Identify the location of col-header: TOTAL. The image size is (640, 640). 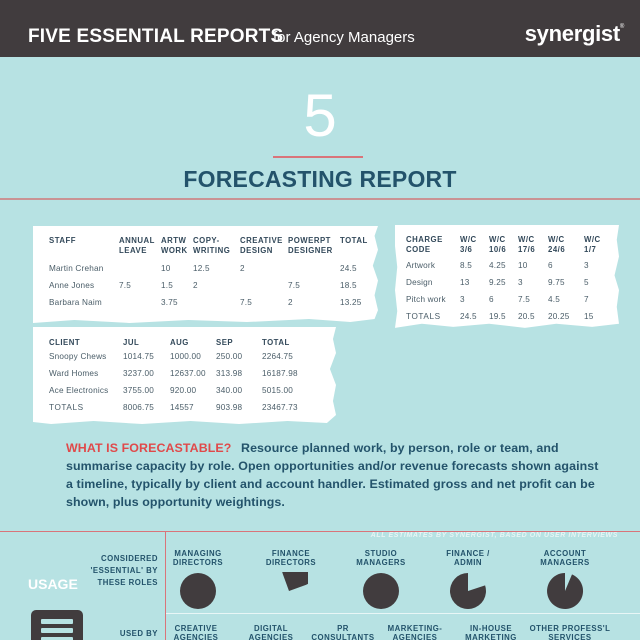
(276, 342).